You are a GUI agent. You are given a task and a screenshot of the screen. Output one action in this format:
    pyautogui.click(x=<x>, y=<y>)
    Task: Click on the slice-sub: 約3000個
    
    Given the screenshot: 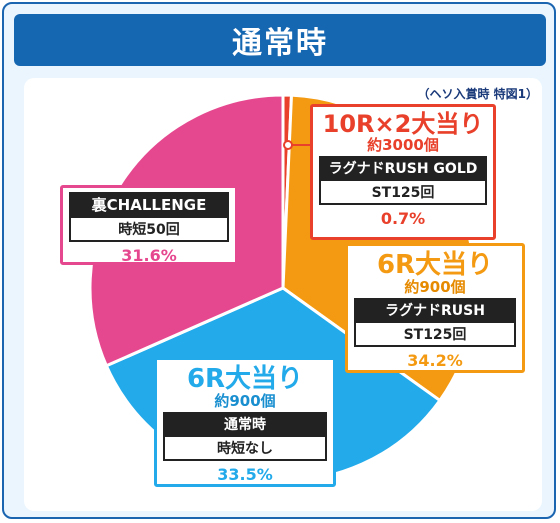 What is the action you would take?
    pyautogui.click(x=403, y=145)
    